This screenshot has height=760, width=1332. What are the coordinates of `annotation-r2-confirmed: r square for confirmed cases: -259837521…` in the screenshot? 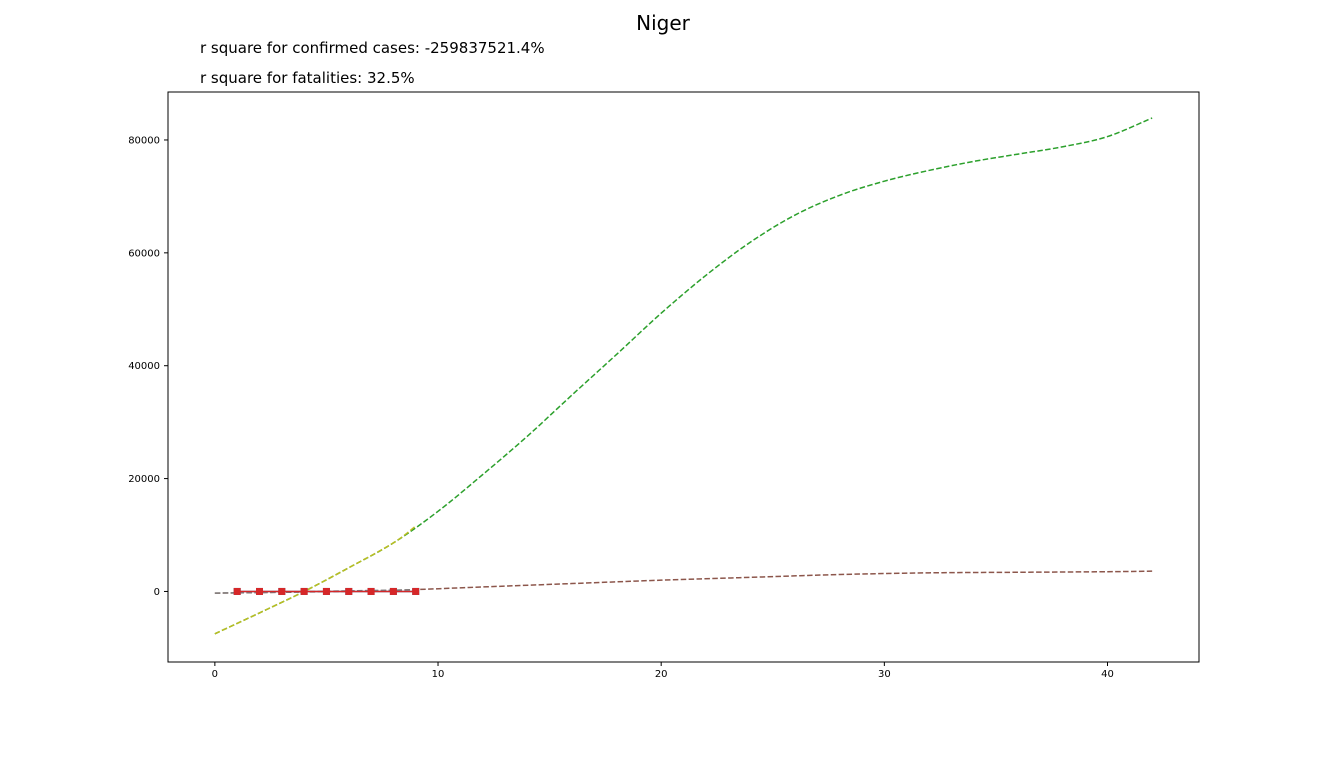 It's located at (372, 48).